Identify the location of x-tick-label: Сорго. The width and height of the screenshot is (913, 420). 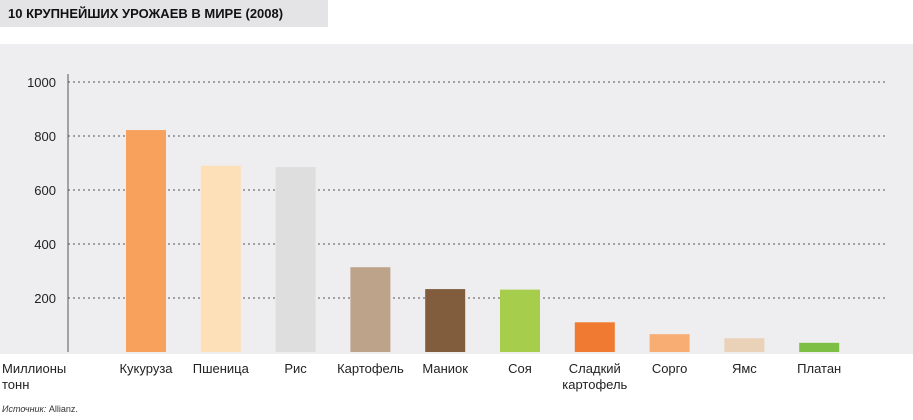
(670, 368).